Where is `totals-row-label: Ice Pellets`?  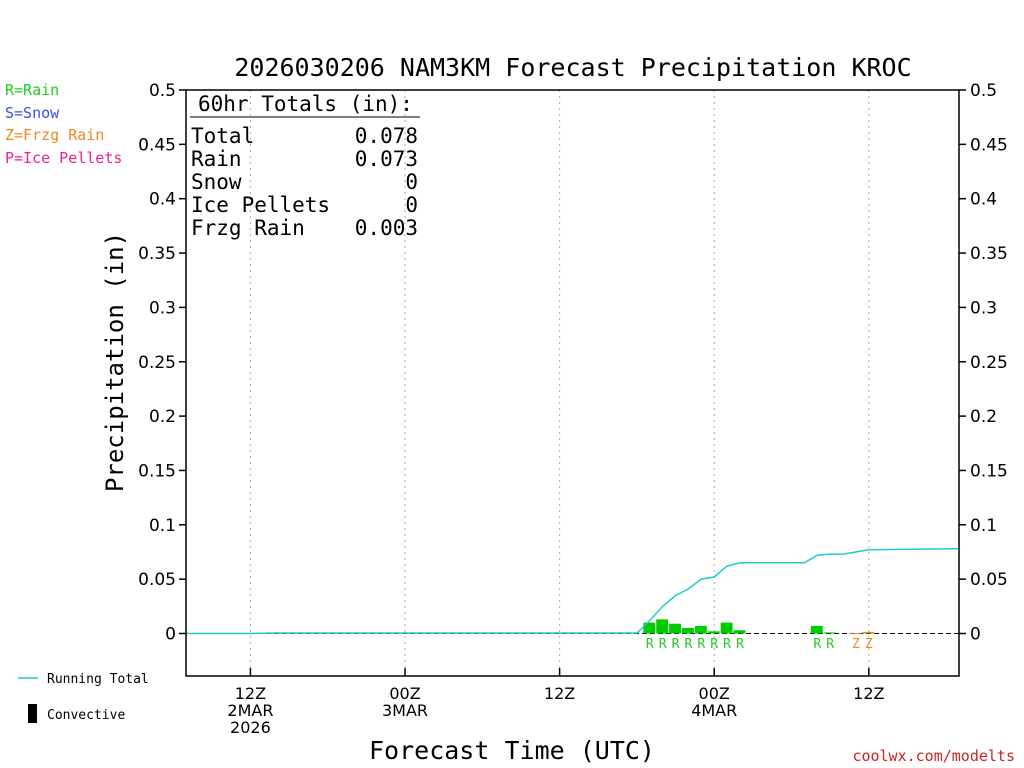
totals-row-label: Ice Pellets is located at coordinates (260, 205).